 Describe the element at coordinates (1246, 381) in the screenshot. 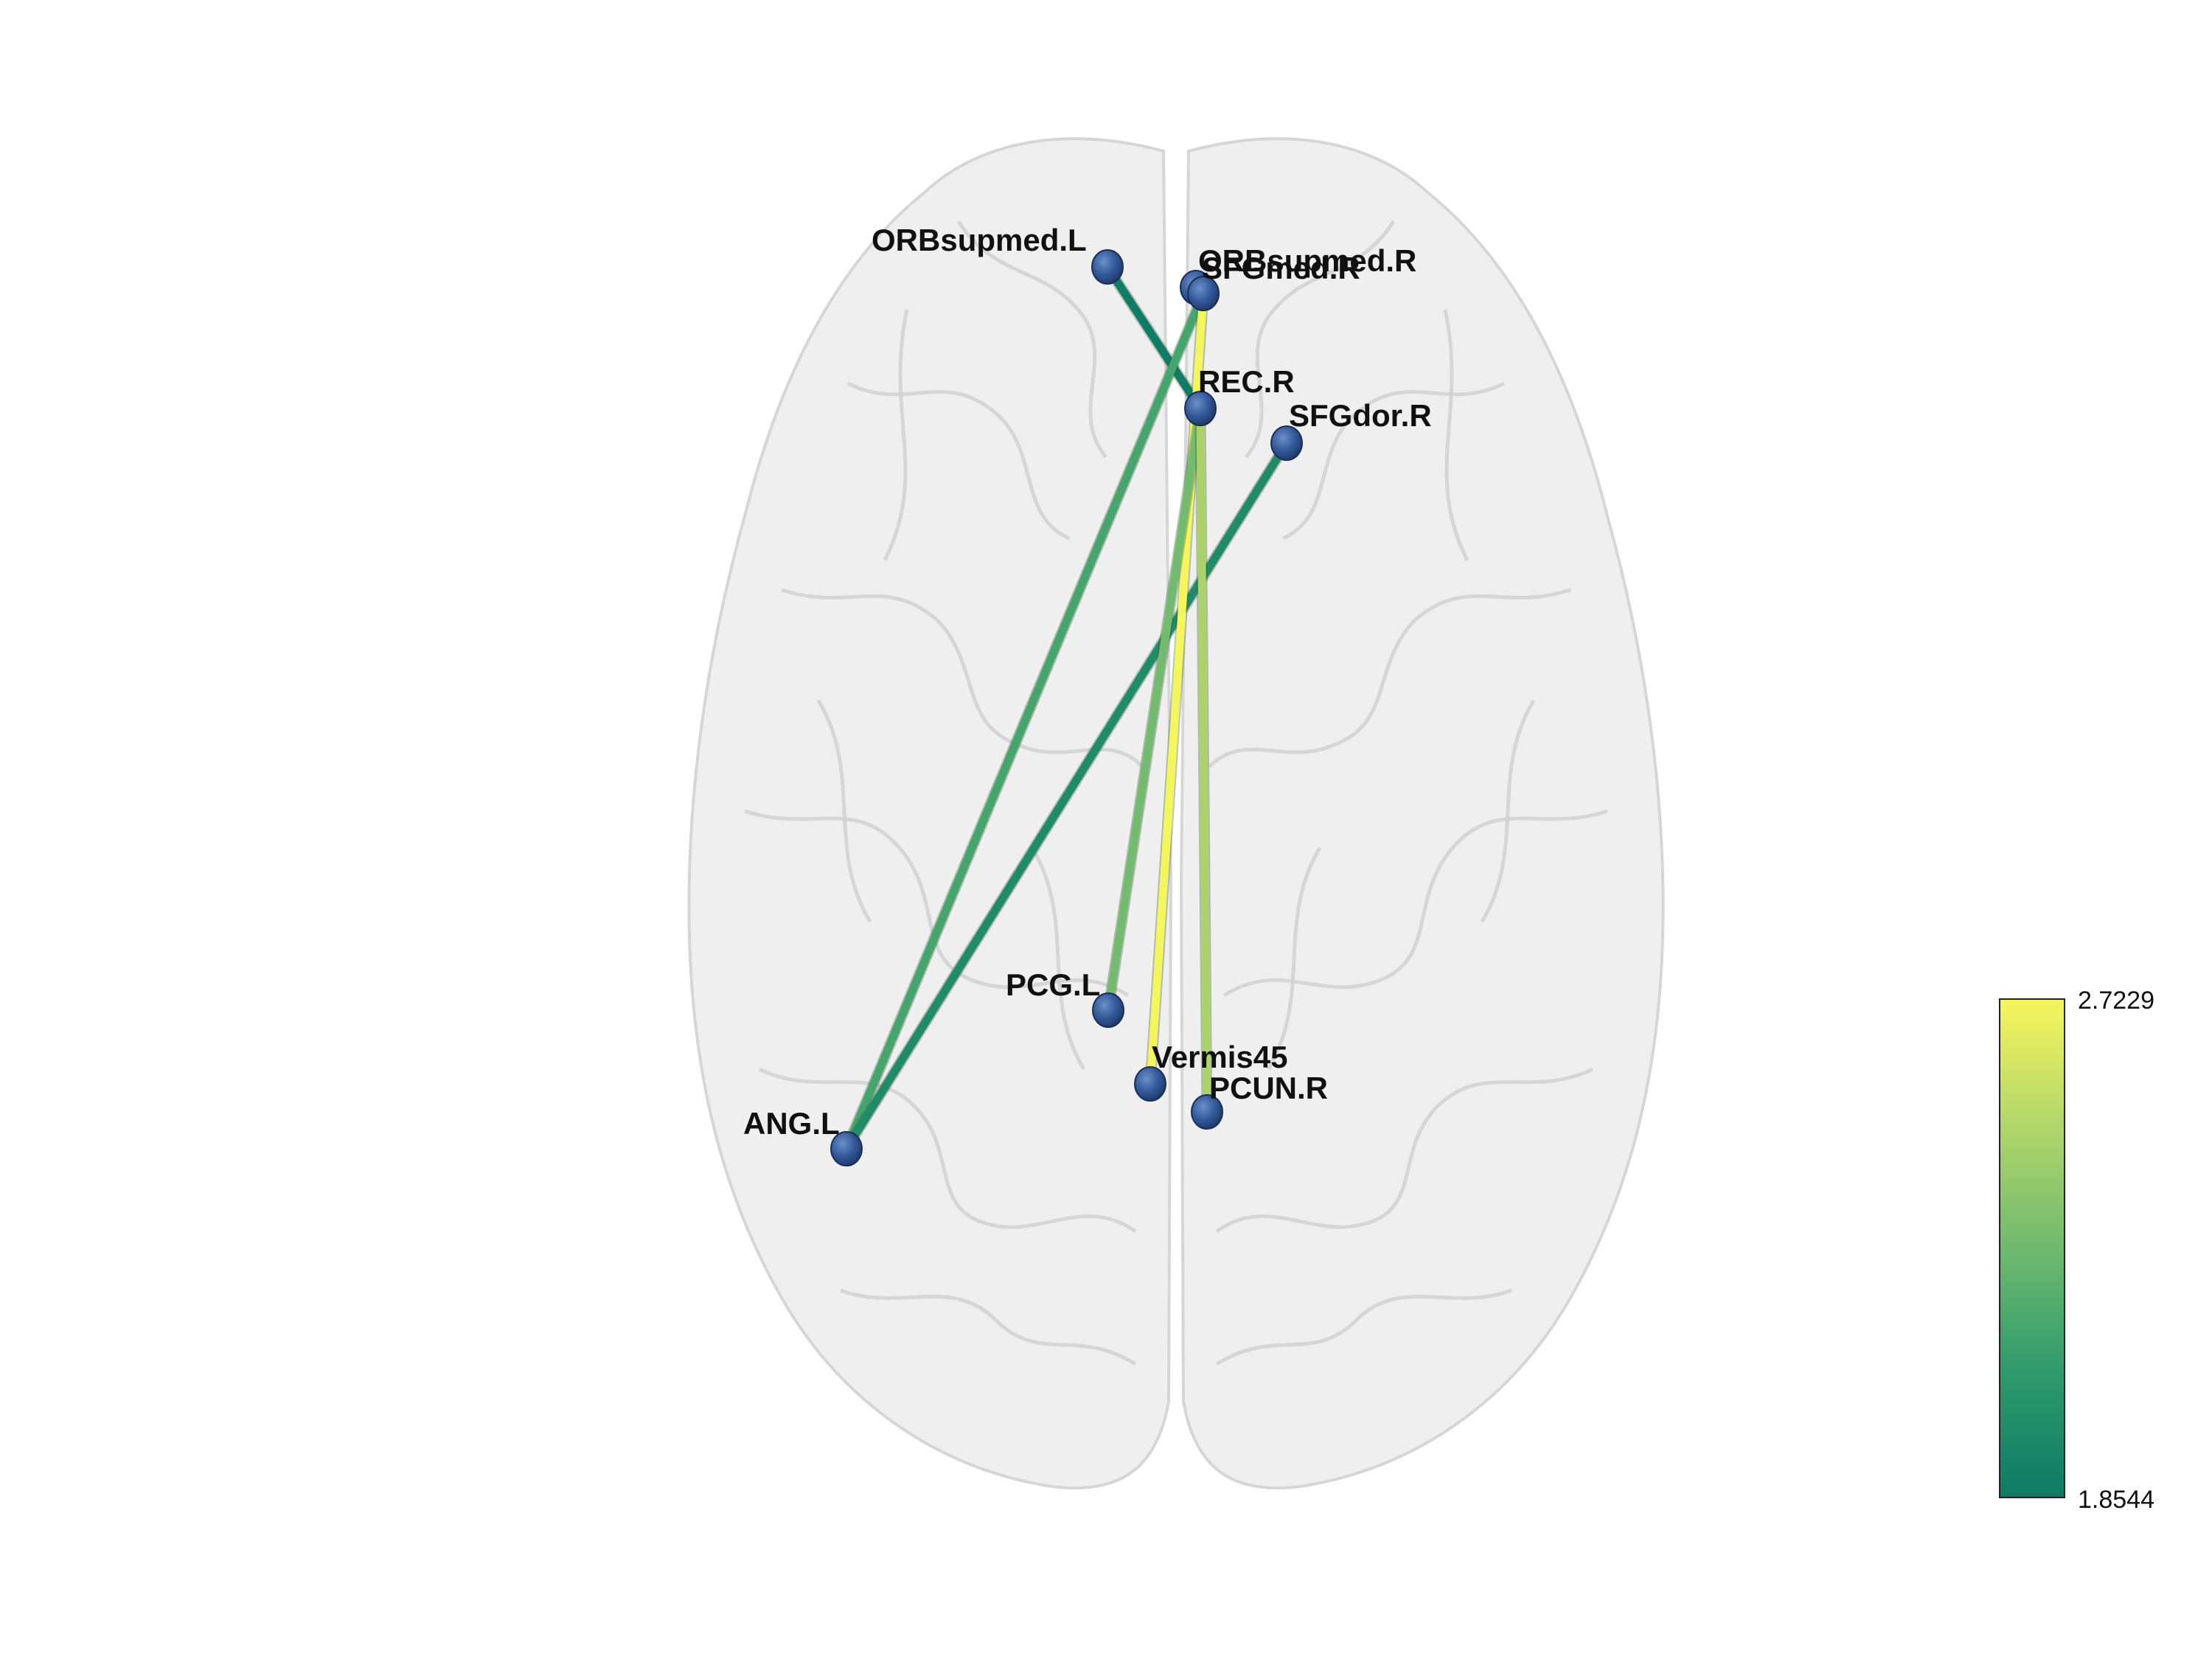

I see `node-label-rec-r: REC.R` at that location.